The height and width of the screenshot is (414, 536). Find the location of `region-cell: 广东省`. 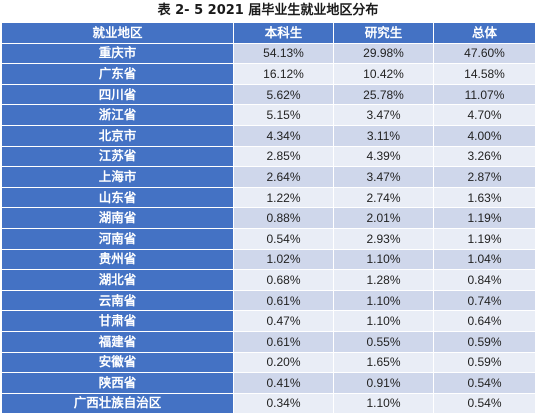

region-cell: 广东省 is located at coordinates (117, 74).